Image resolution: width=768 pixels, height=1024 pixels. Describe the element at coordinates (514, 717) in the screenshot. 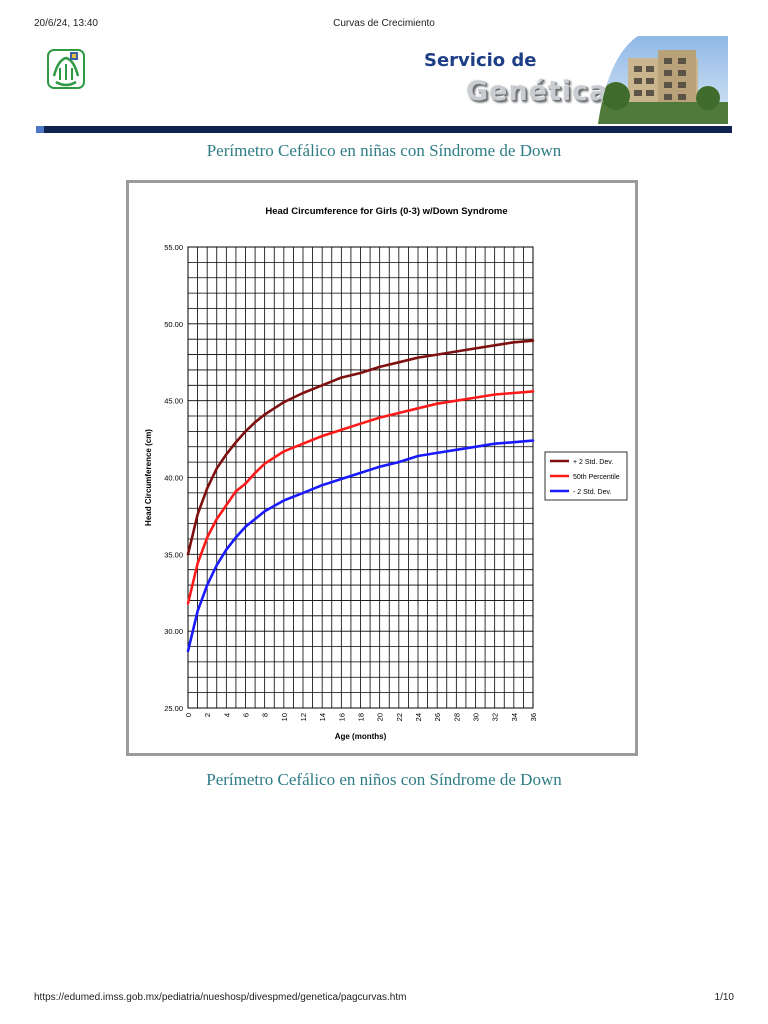

I see `x-tick-label: 34` at that location.